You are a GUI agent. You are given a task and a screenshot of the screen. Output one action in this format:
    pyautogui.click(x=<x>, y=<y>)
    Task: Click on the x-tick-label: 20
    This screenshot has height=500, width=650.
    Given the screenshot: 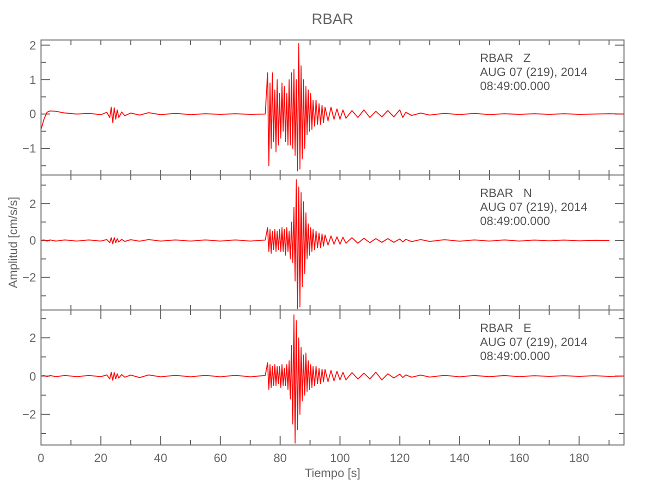 What is the action you would take?
    pyautogui.click(x=101, y=458)
    